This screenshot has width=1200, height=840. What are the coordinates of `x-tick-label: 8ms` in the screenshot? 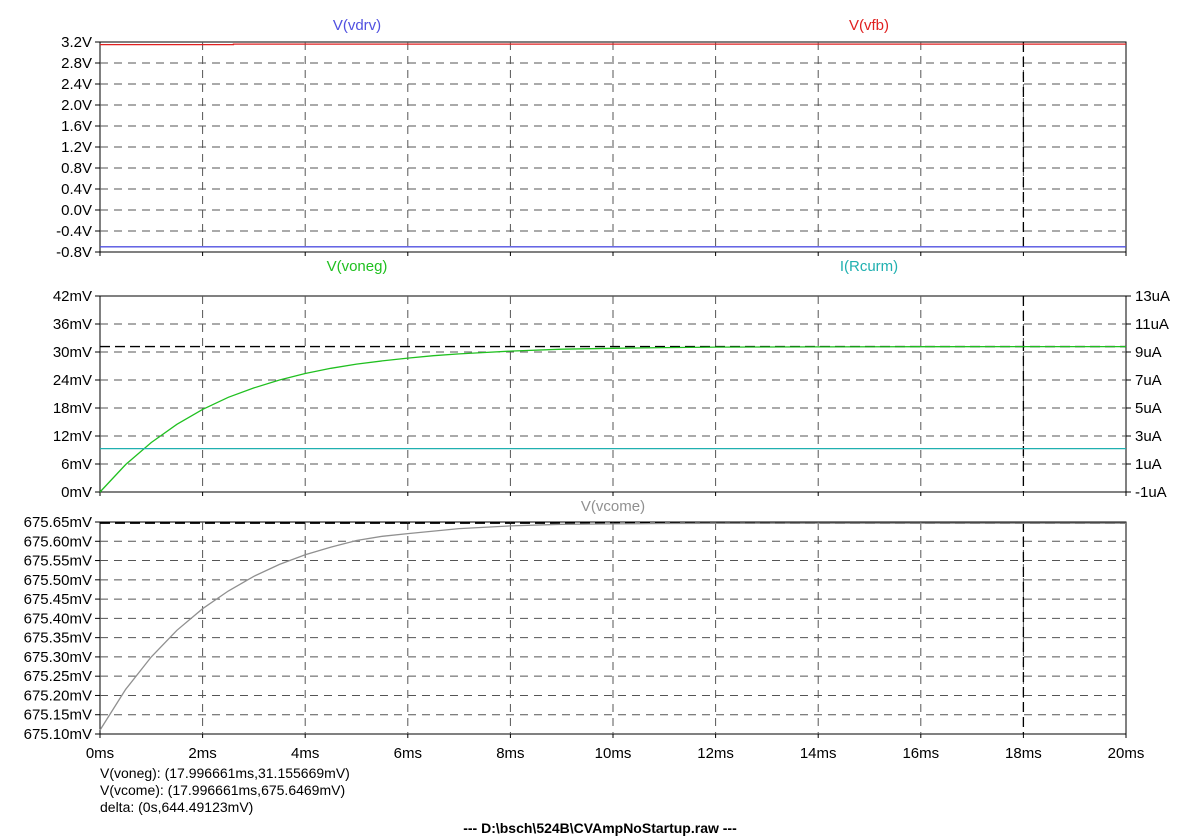 It's located at (510, 753).